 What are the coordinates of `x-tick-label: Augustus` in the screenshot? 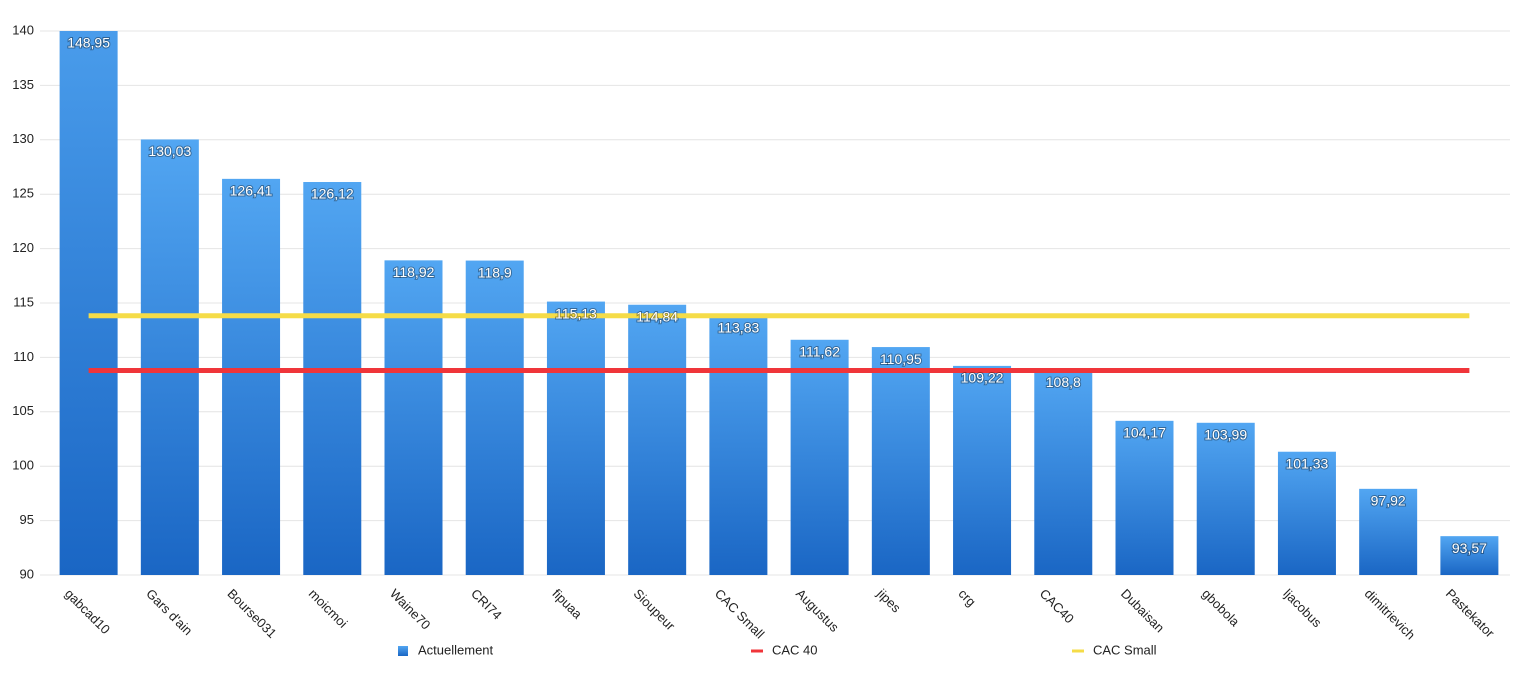 It's located at (817, 610).